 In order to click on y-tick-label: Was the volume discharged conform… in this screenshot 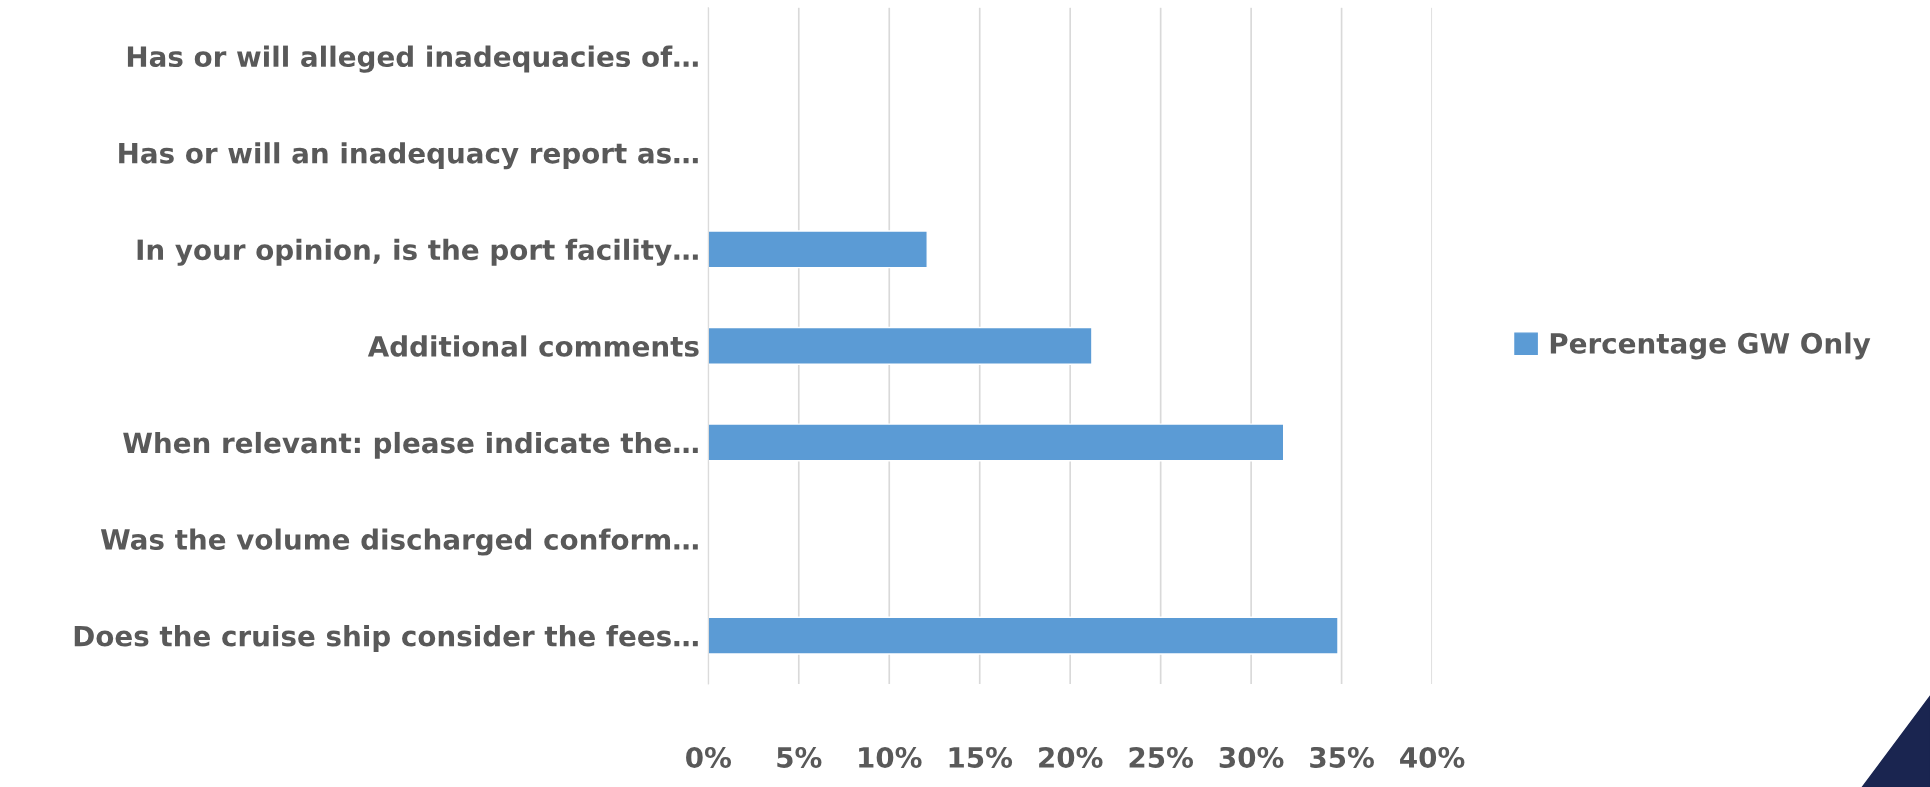, I will do `click(399, 542)`.